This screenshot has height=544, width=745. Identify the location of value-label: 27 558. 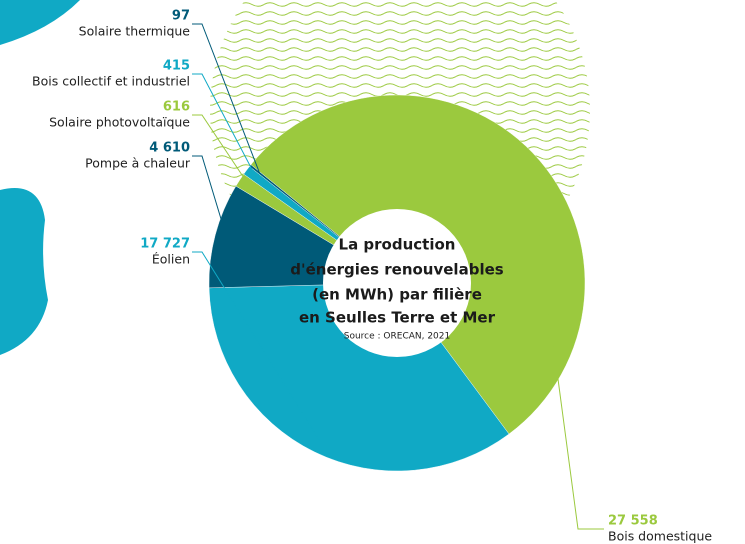
(633, 521).